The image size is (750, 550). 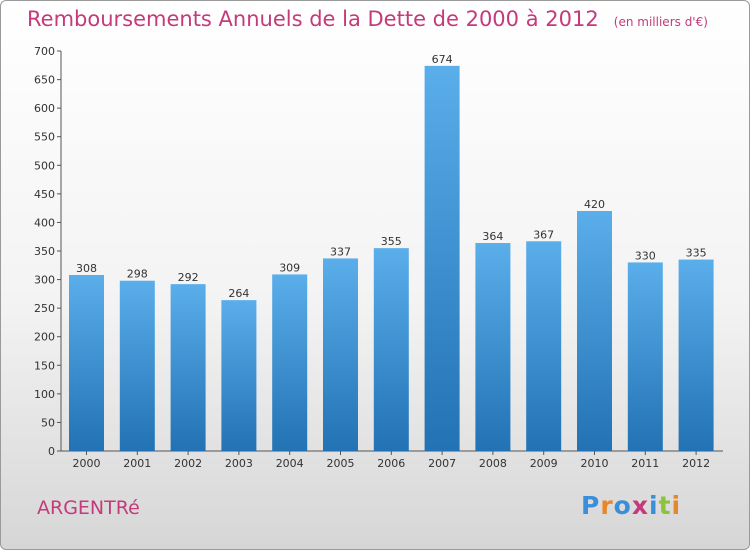 What do you see at coordinates (290, 463) in the screenshot?
I see `x-tick-label: 2004` at bounding box center [290, 463].